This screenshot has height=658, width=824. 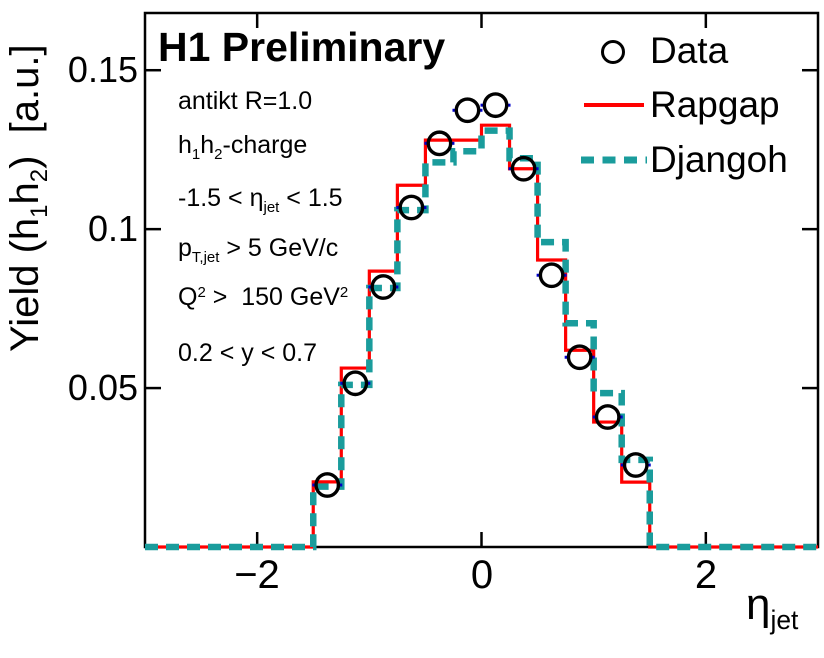 I want to click on x-tick-label-0: 0, so click(x=482, y=575).